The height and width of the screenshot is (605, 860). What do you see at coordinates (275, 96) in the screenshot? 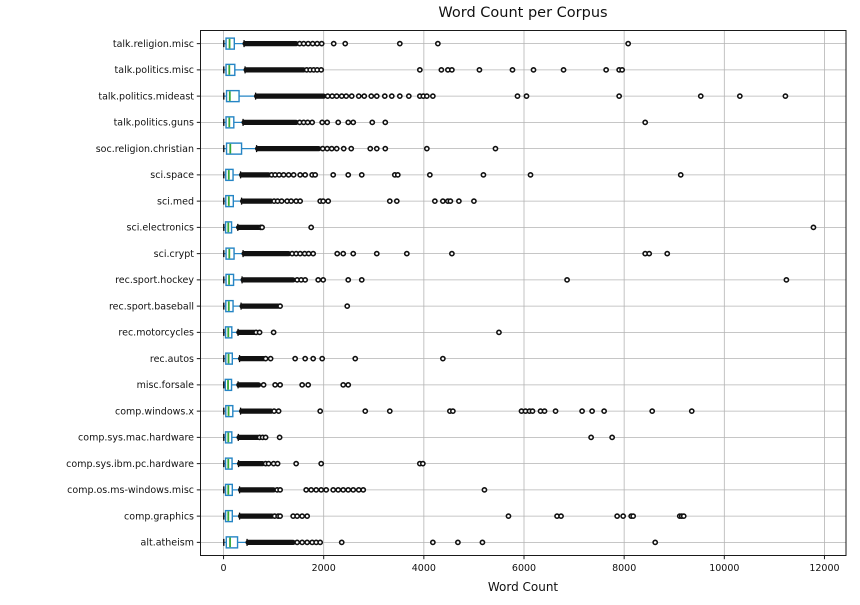
I see `box-row-talk.politics.mideast` at bounding box center [275, 96].